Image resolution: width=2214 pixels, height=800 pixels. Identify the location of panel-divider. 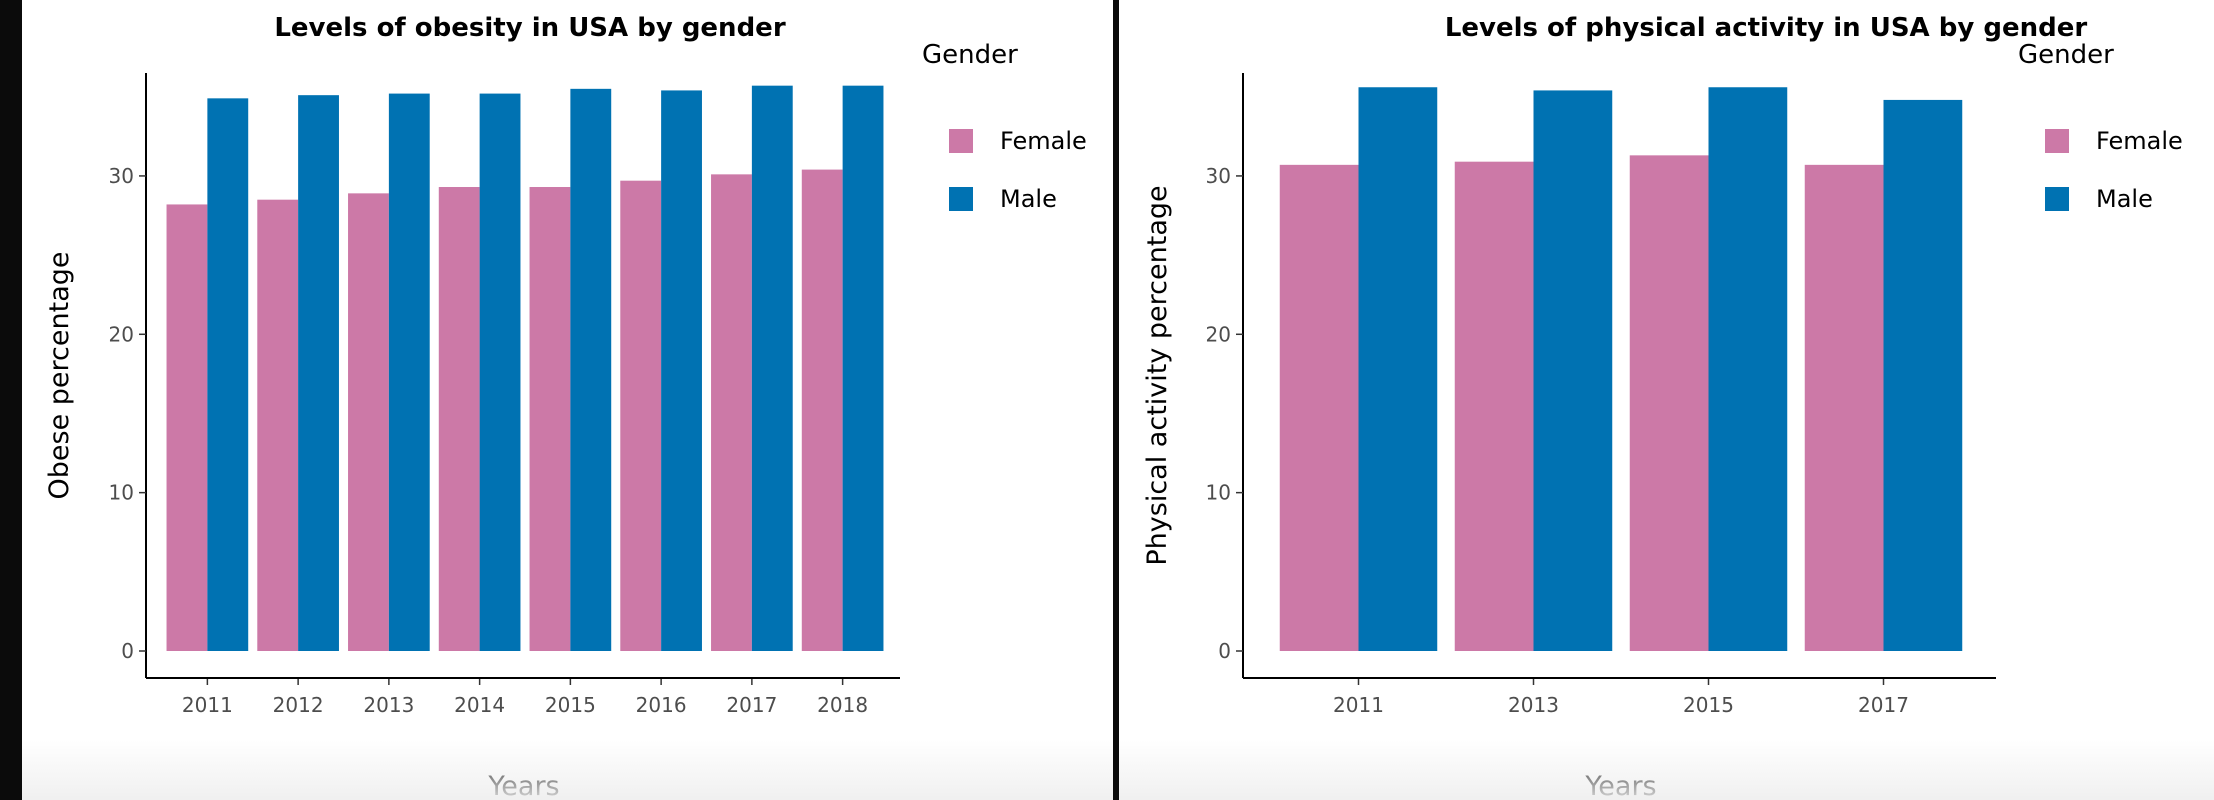
(1116, 400).